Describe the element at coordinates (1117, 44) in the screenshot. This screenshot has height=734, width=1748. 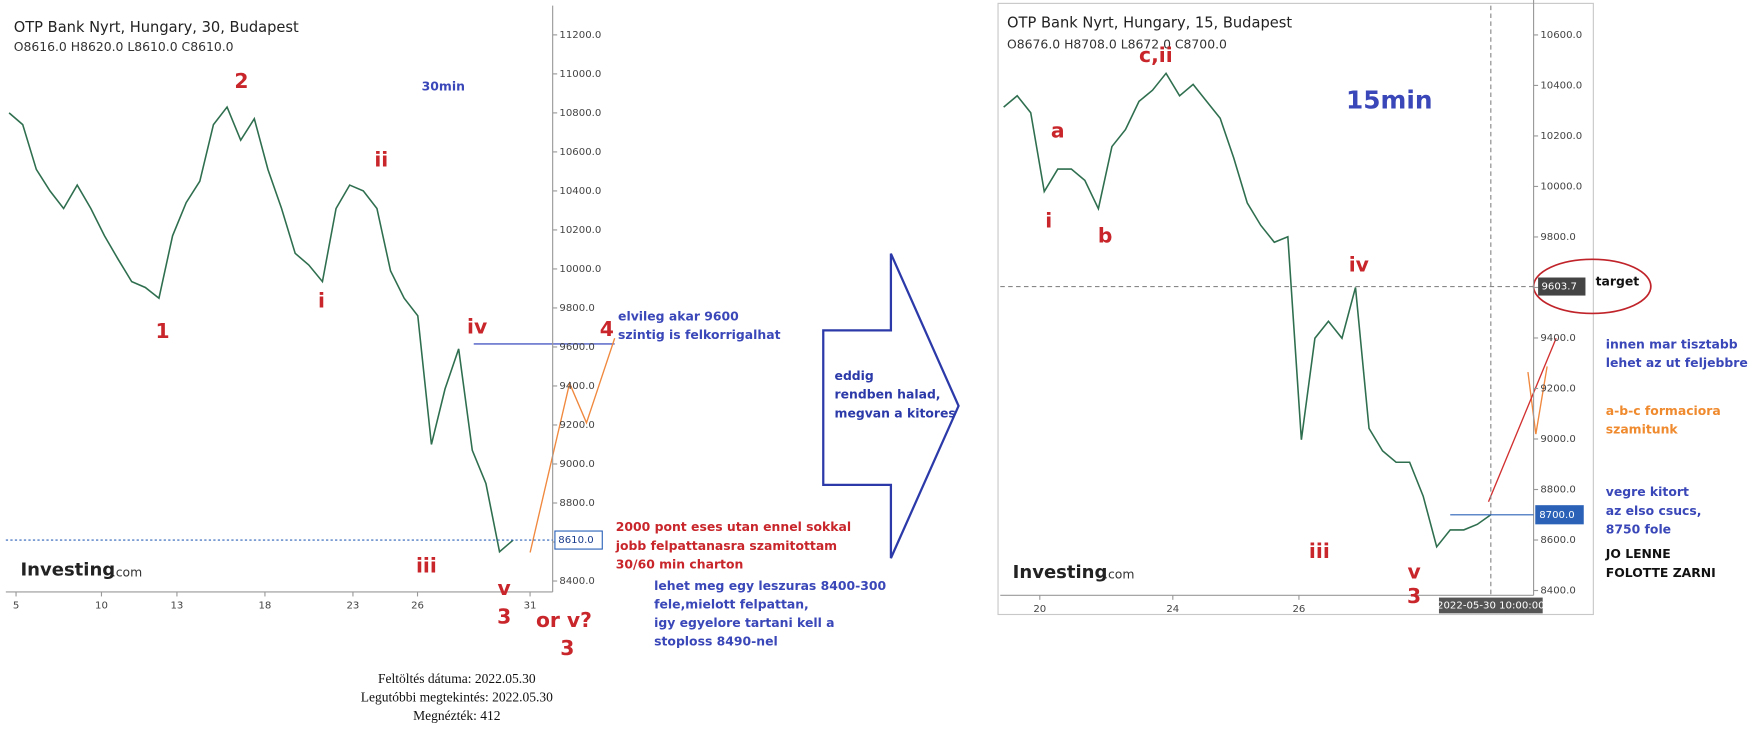
I see `ohlc-readout: O8676.0 H8708.0 L8672.0 C8700.0` at that location.